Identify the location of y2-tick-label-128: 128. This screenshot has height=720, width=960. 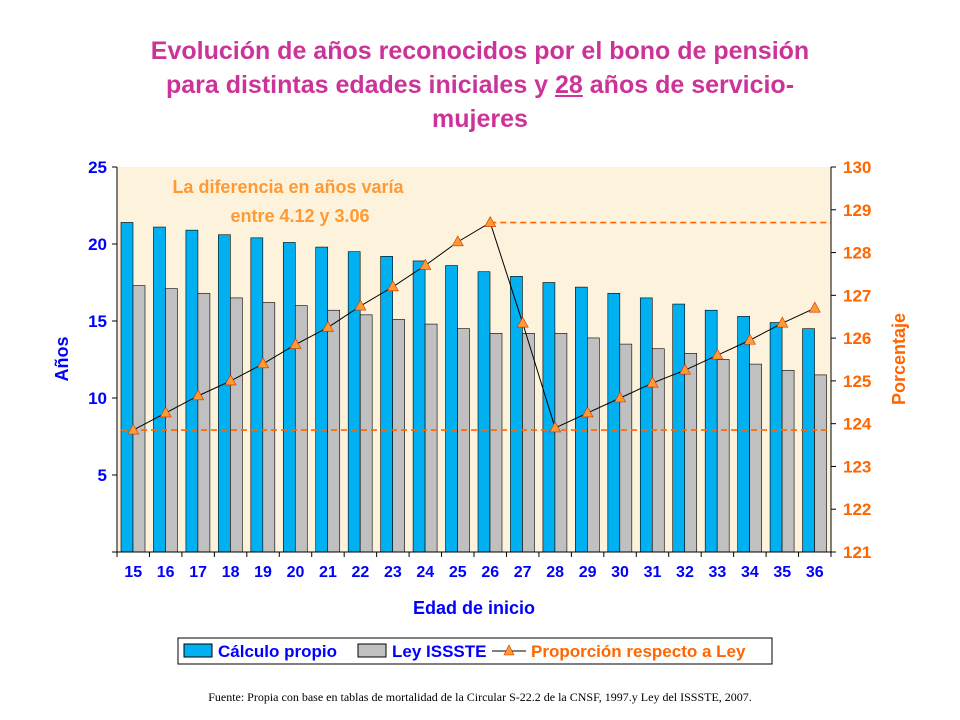
(857, 253).